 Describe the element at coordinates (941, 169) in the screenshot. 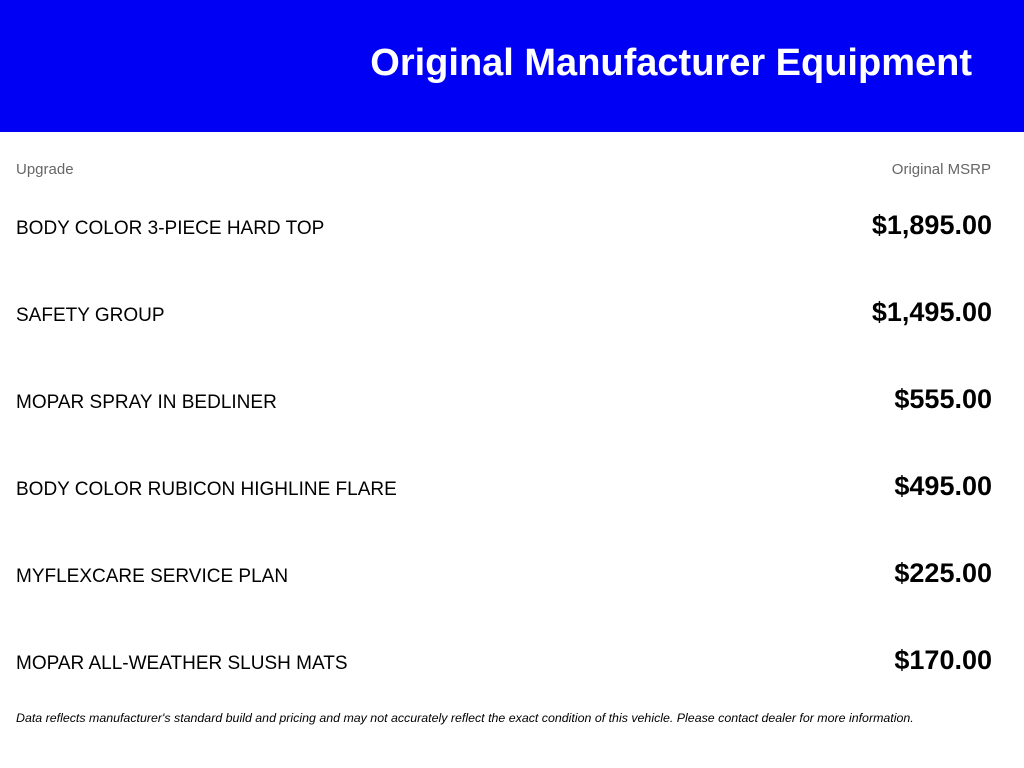

I see `column-header-msrp: Original MSRP` at that location.